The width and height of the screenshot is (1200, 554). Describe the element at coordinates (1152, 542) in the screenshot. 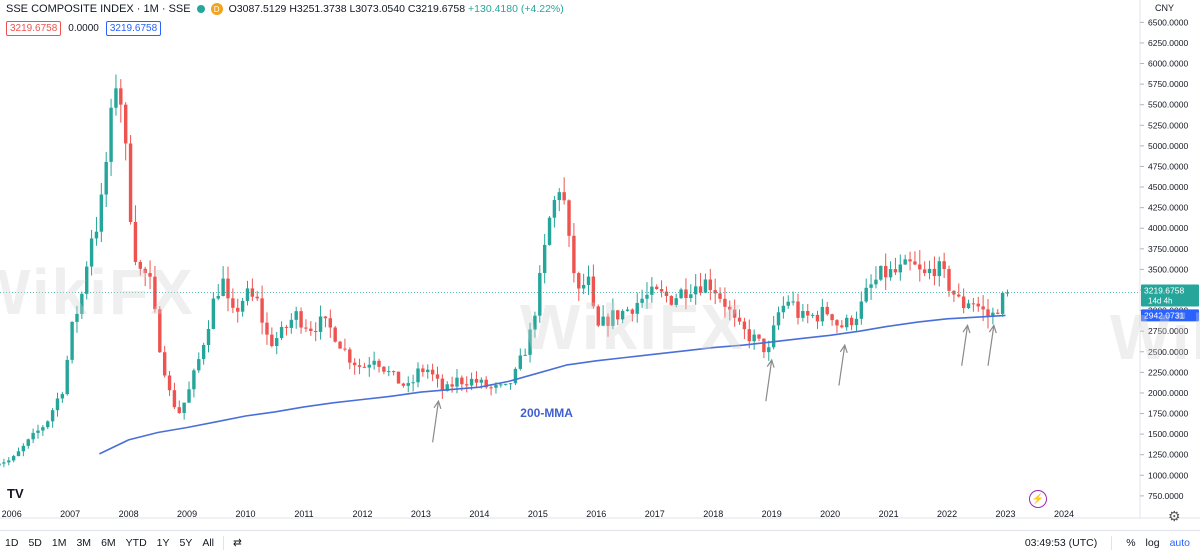

I see `log-toggle: log` at that location.